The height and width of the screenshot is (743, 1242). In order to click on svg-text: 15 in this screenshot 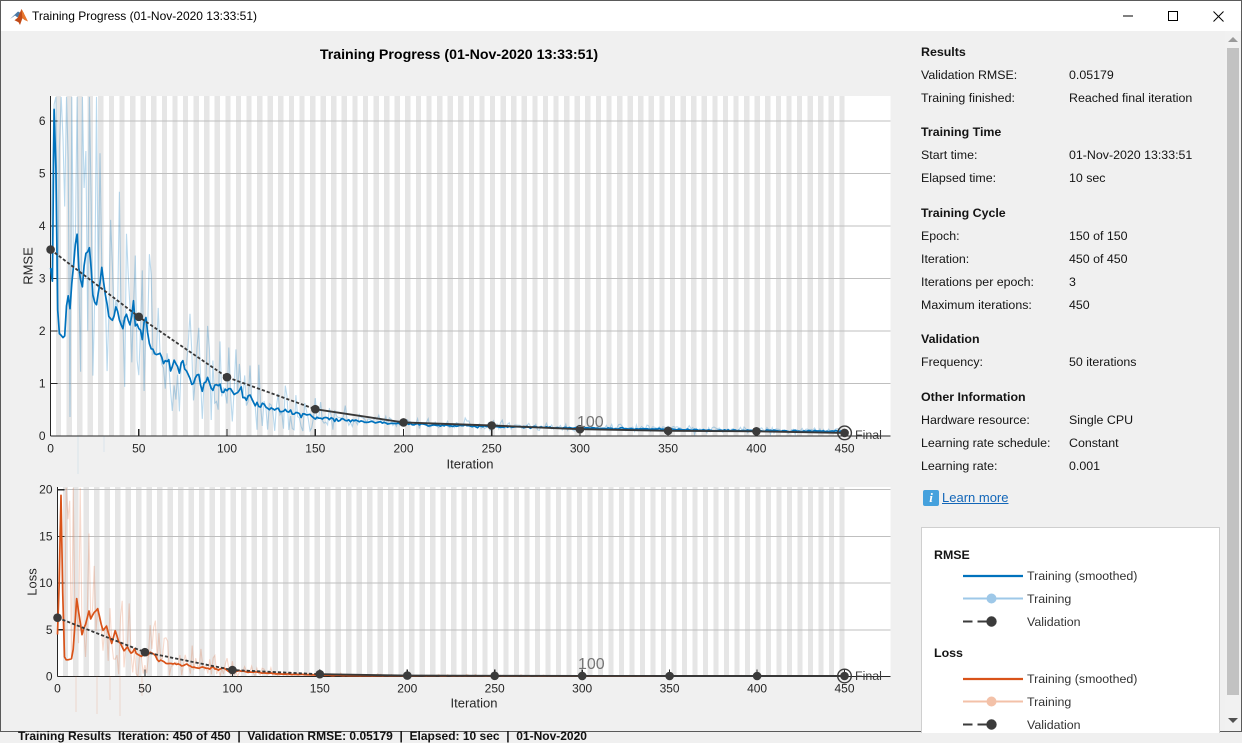, I will do `click(46, 536)`.